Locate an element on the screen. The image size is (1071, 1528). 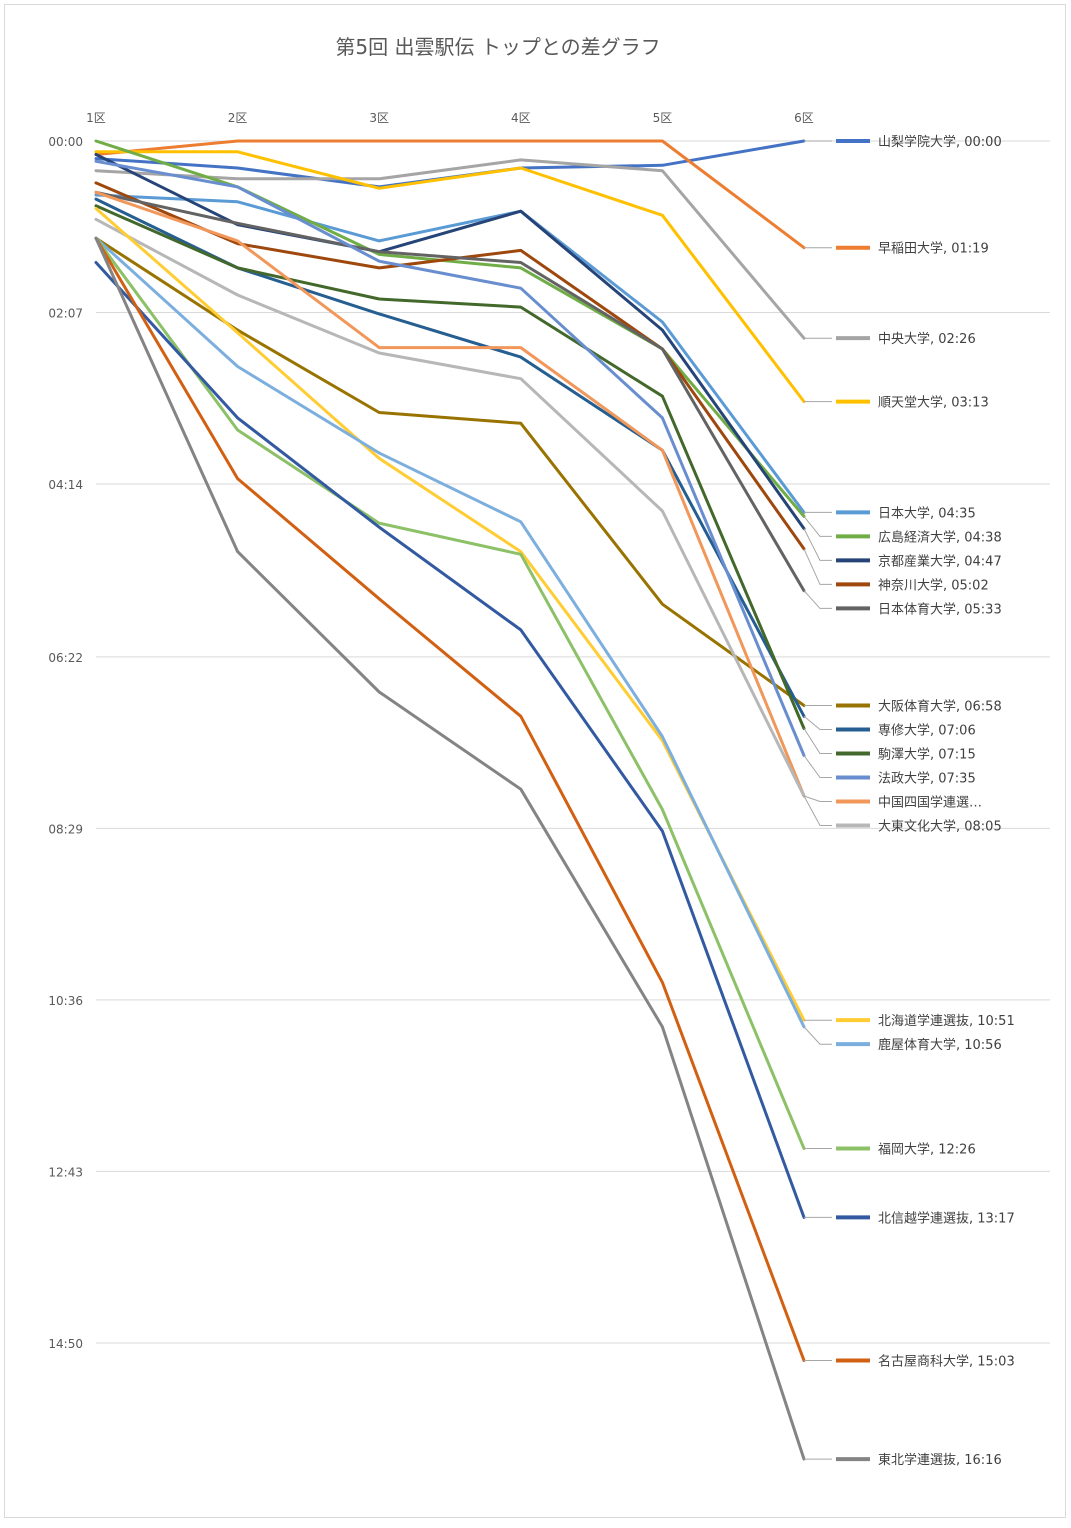
x-axis-tick-labels: 1区 2区 3区 4区 5区 6区 is located at coordinates (450, 118).